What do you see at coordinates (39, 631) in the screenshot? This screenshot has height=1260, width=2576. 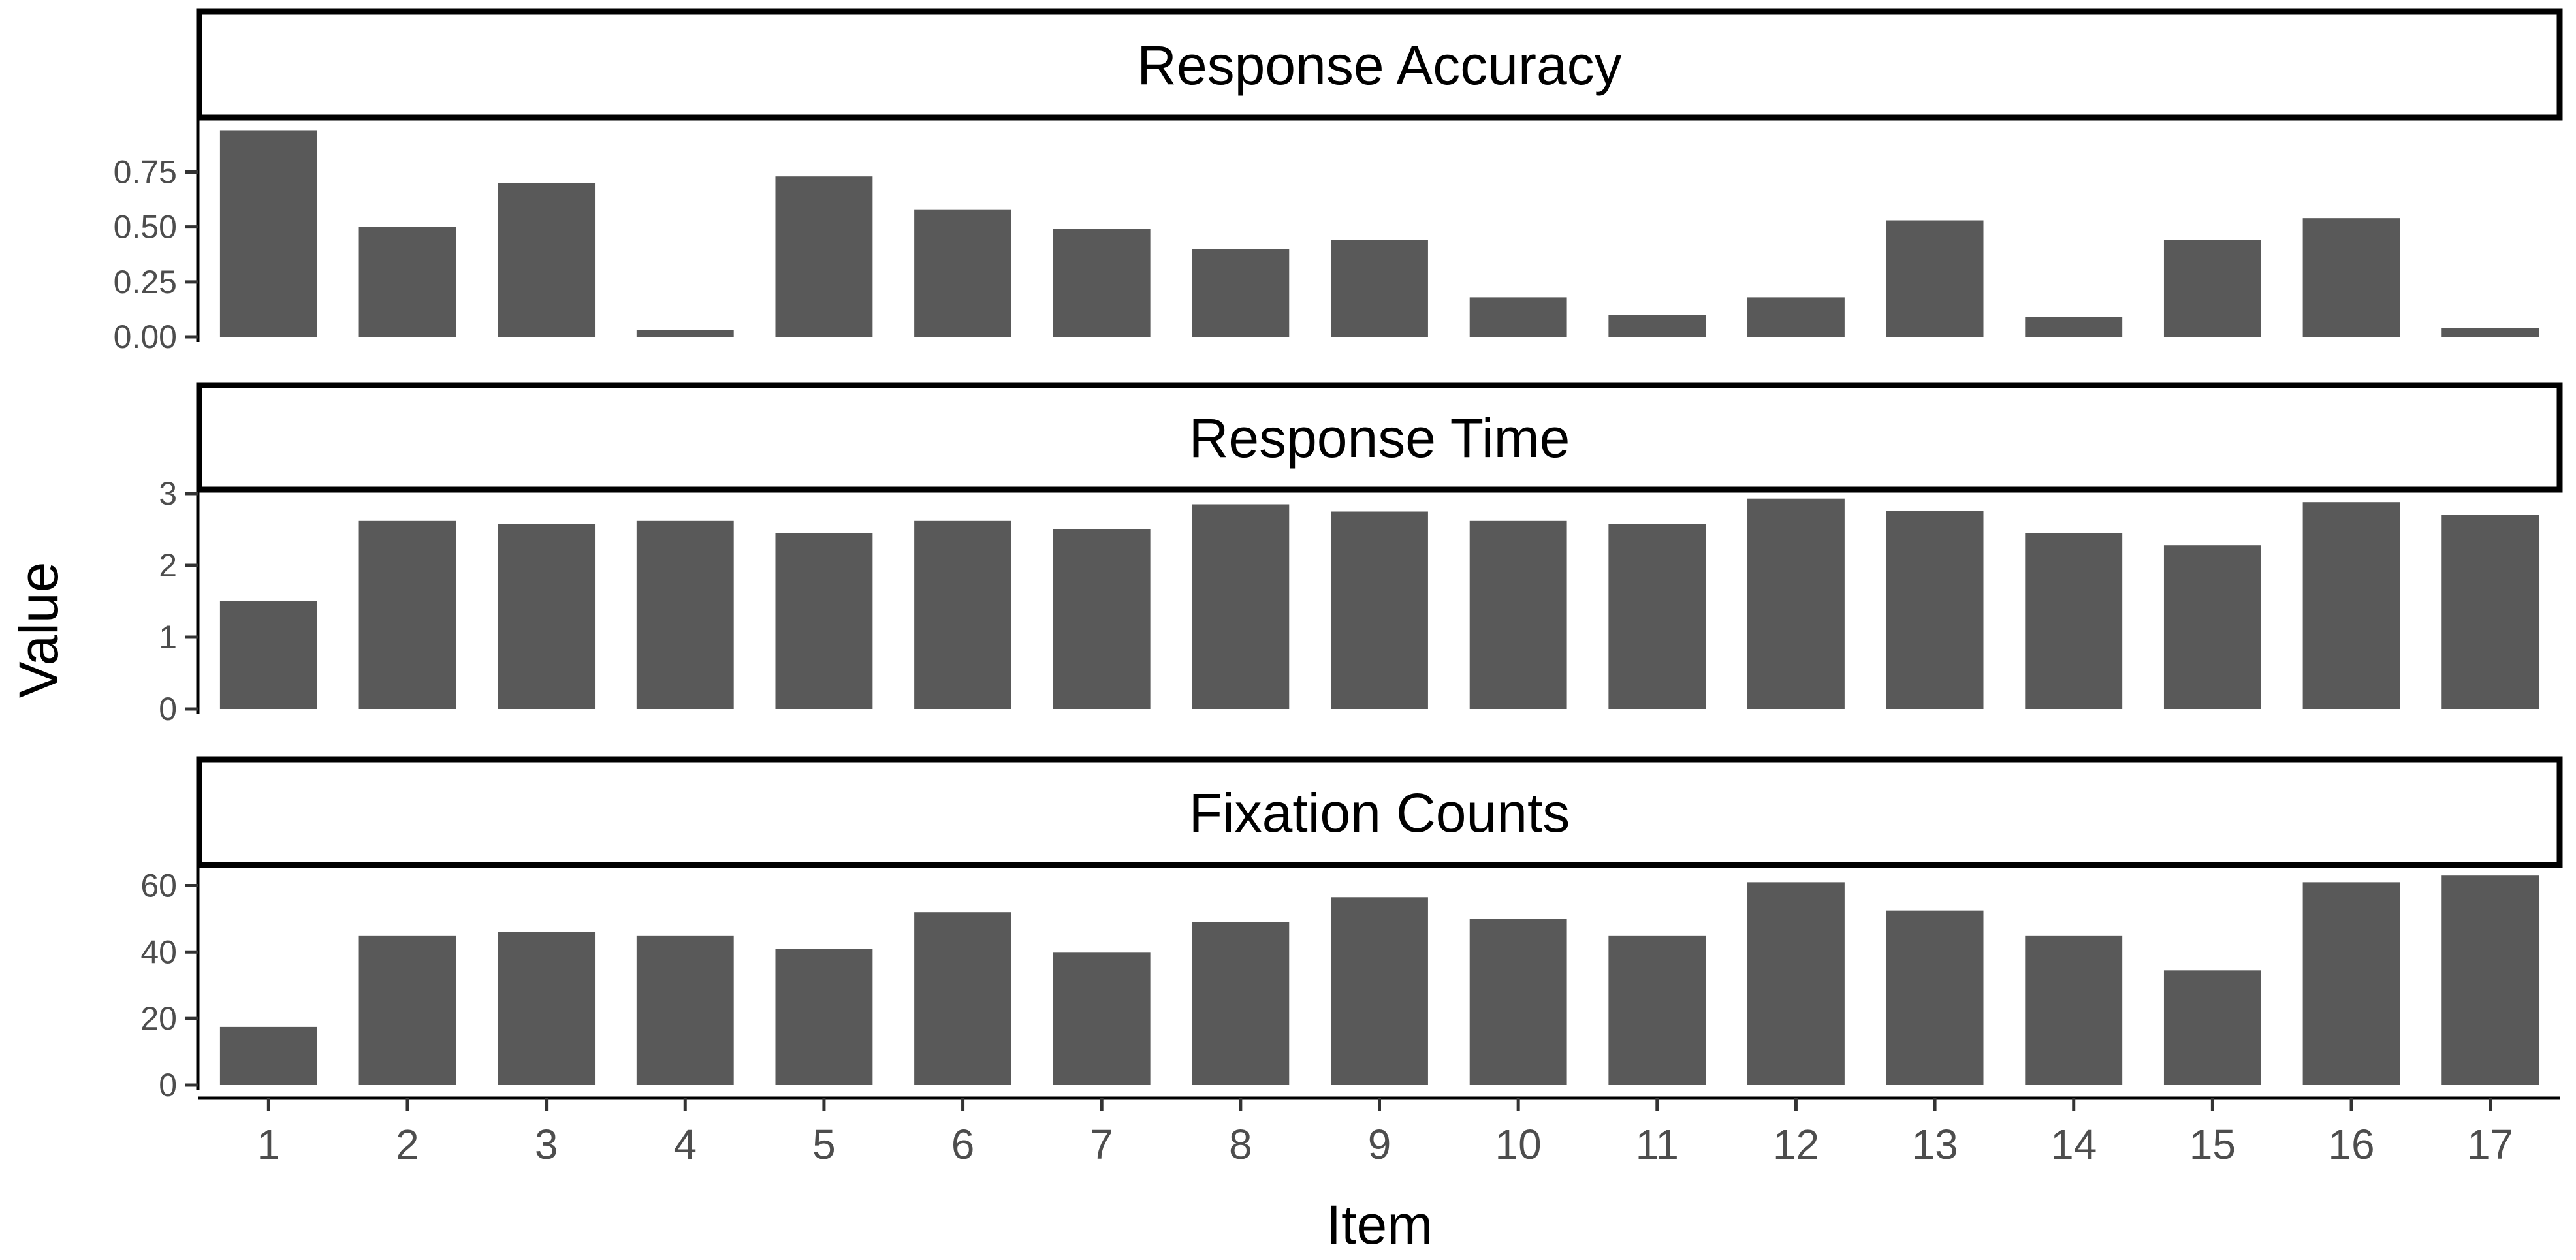 I see `y-axis-title: Value` at bounding box center [39, 631].